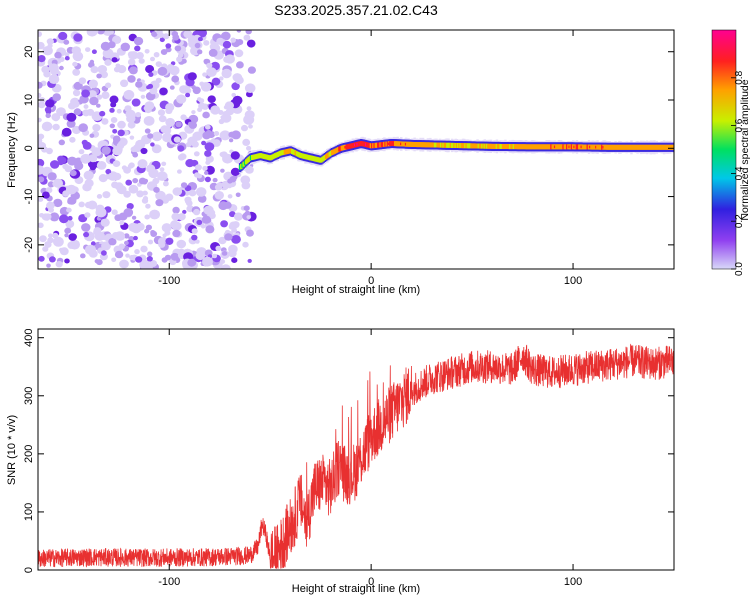 The image size is (750, 600). What do you see at coordinates (724, 149) in the screenshot?
I see `colorbar` at bounding box center [724, 149].